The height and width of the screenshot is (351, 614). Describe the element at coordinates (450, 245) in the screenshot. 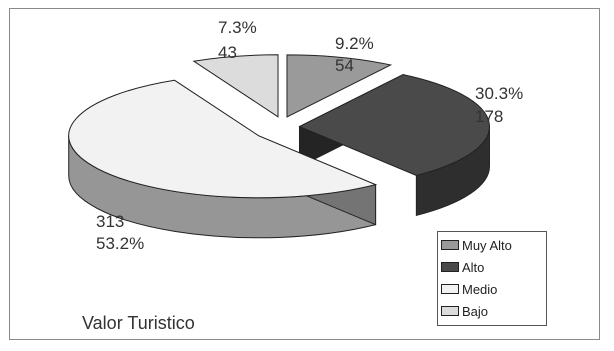

I see `legend-swatch-muy-alto` at that location.